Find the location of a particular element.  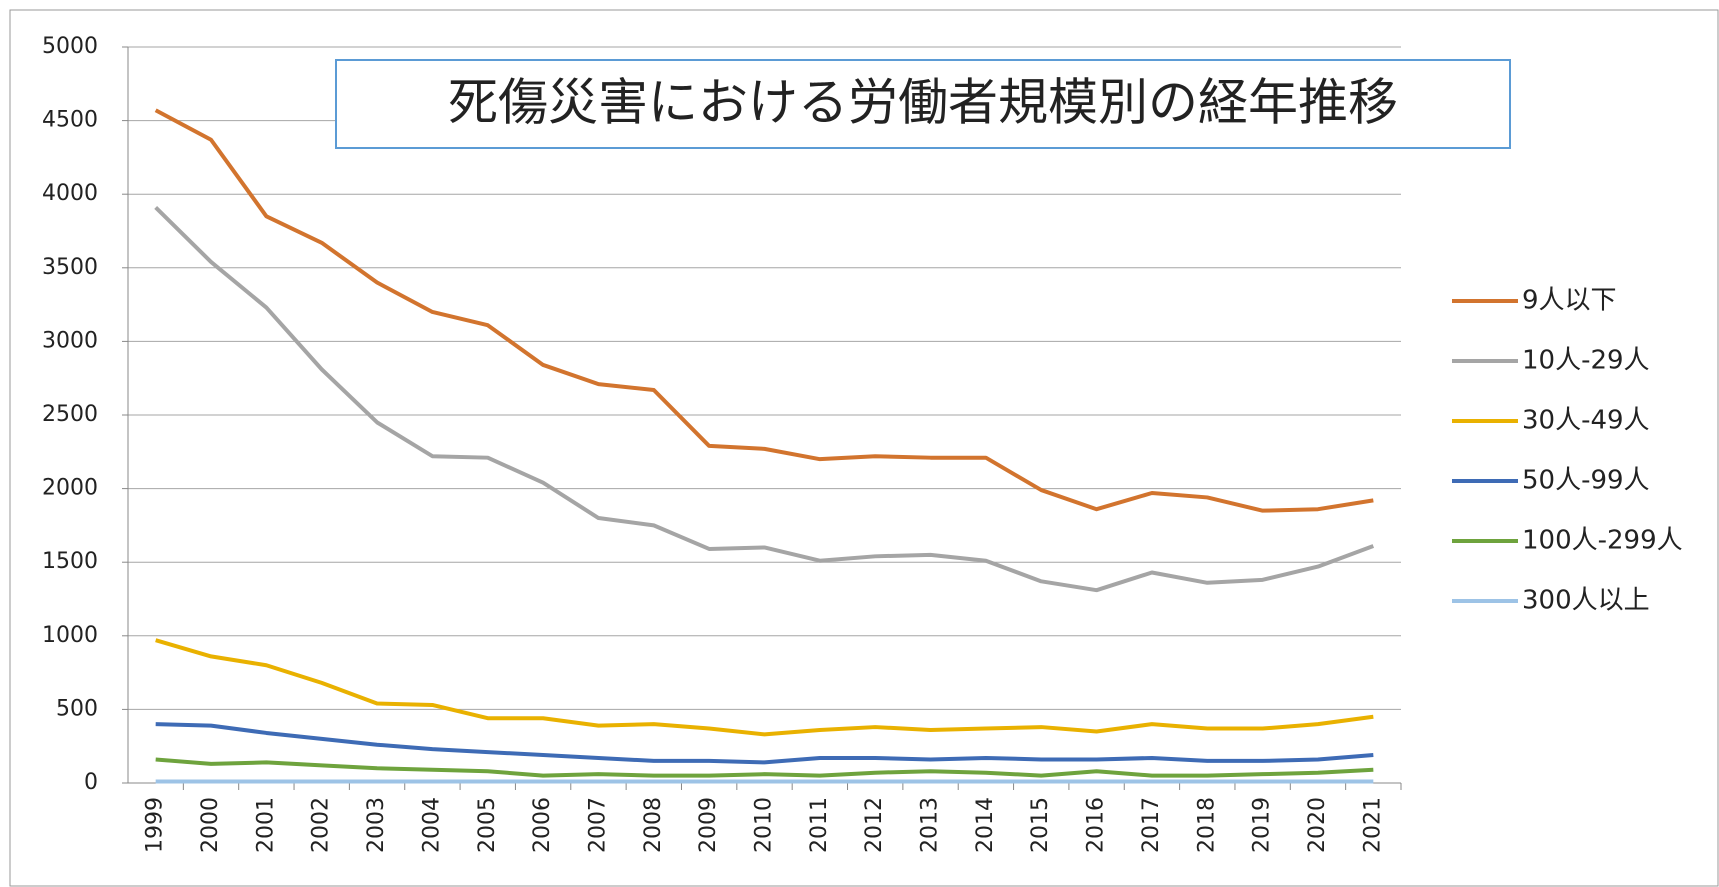

y-tick-label: 3000 is located at coordinates (70, 340).